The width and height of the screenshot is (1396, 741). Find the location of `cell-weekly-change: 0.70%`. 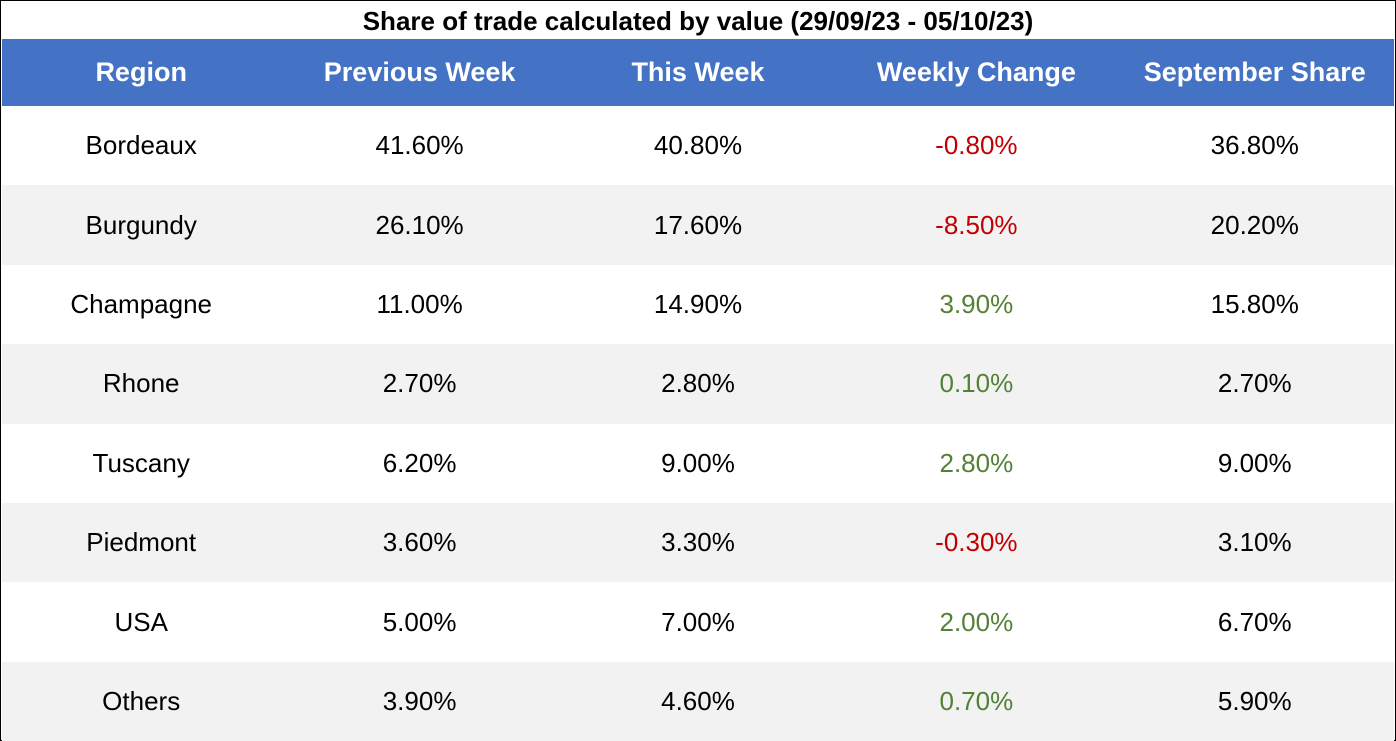

cell-weekly-change: 0.70% is located at coordinates (976, 700).